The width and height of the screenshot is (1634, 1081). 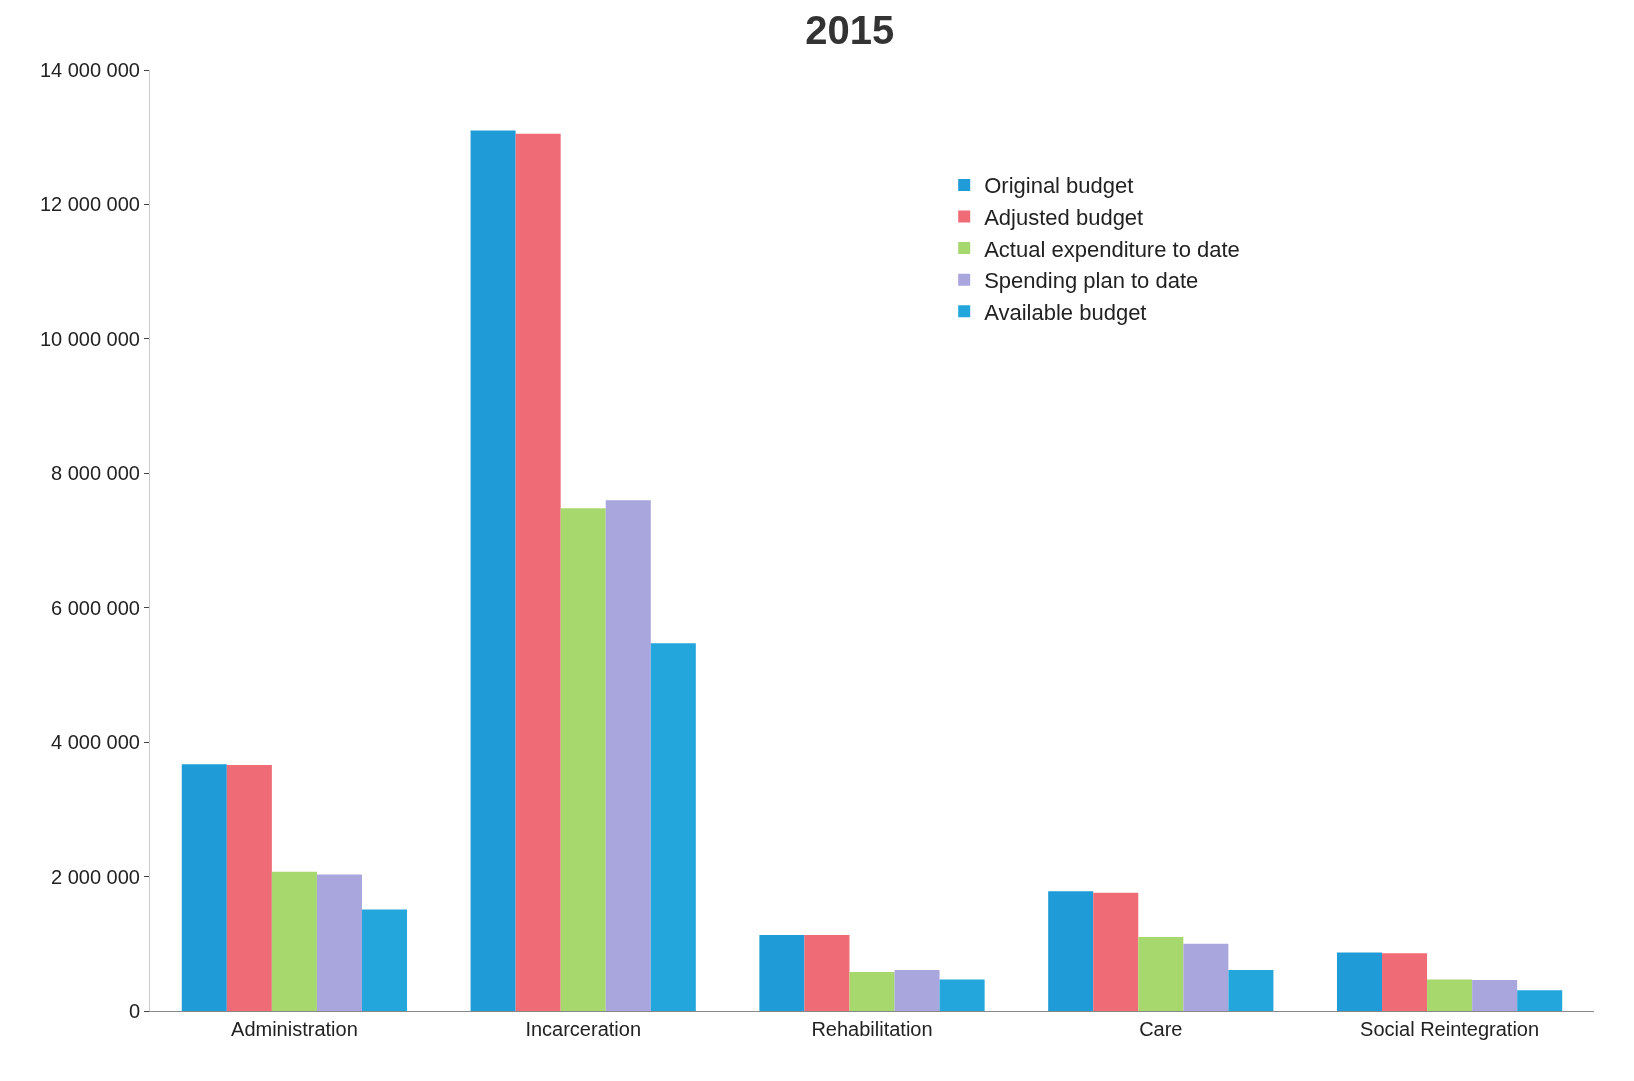 I want to click on y-tick-label: 12 000 000, so click(x=89, y=204).